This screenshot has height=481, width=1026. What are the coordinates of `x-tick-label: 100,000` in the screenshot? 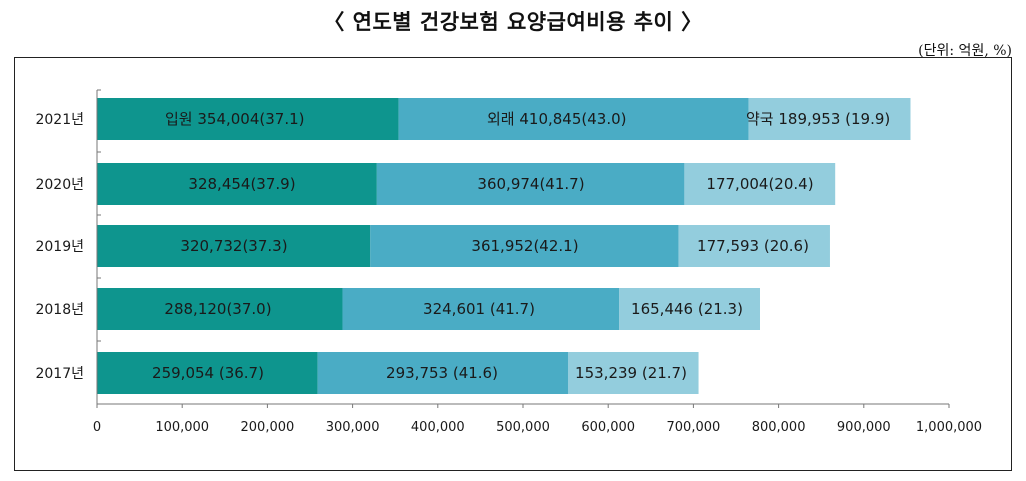 It's located at (182, 427).